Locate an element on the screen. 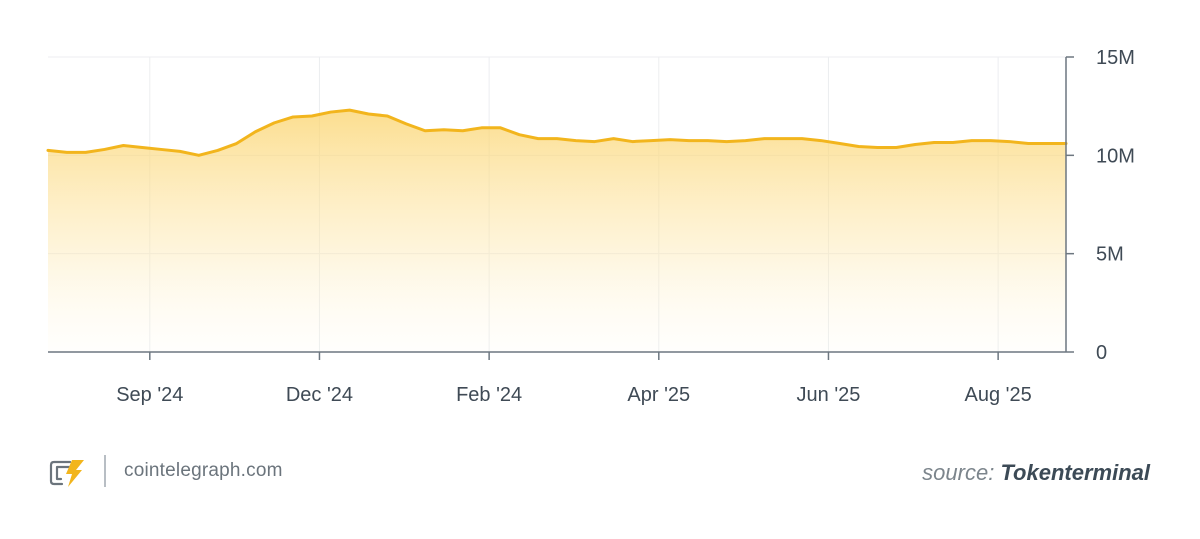 The image size is (1200, 539). series-line is located at coordinates (557, 132).